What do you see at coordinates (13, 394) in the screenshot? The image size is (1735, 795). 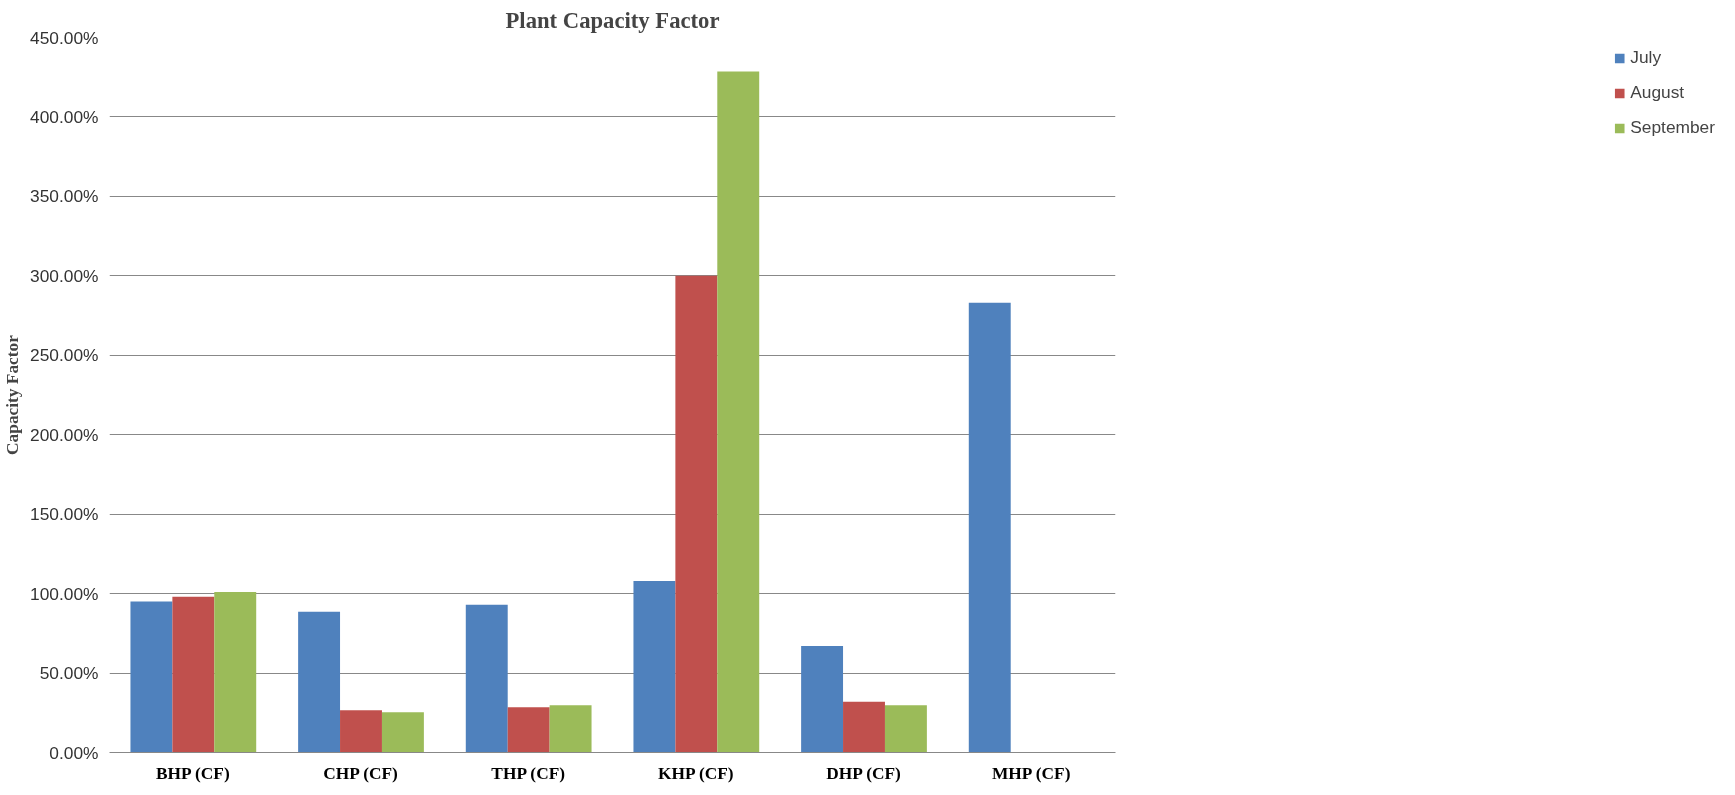 I see `y-axis-title: Capacity Factor` at bounding box center [13, 394].